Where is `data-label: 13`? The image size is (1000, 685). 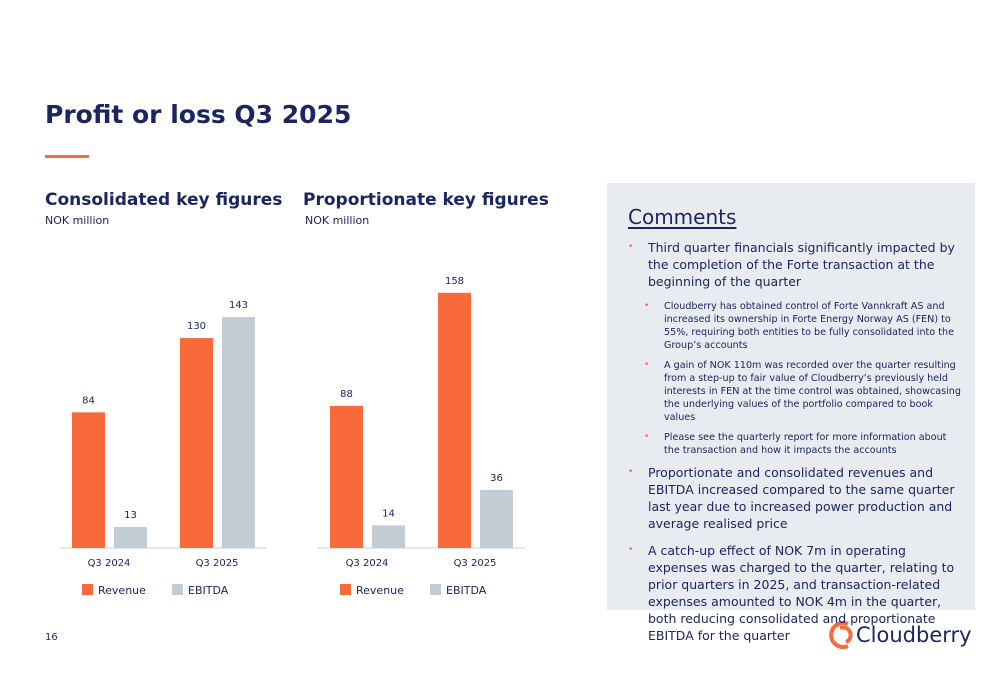
data-label: 13 is located at coordinates (130, 515).